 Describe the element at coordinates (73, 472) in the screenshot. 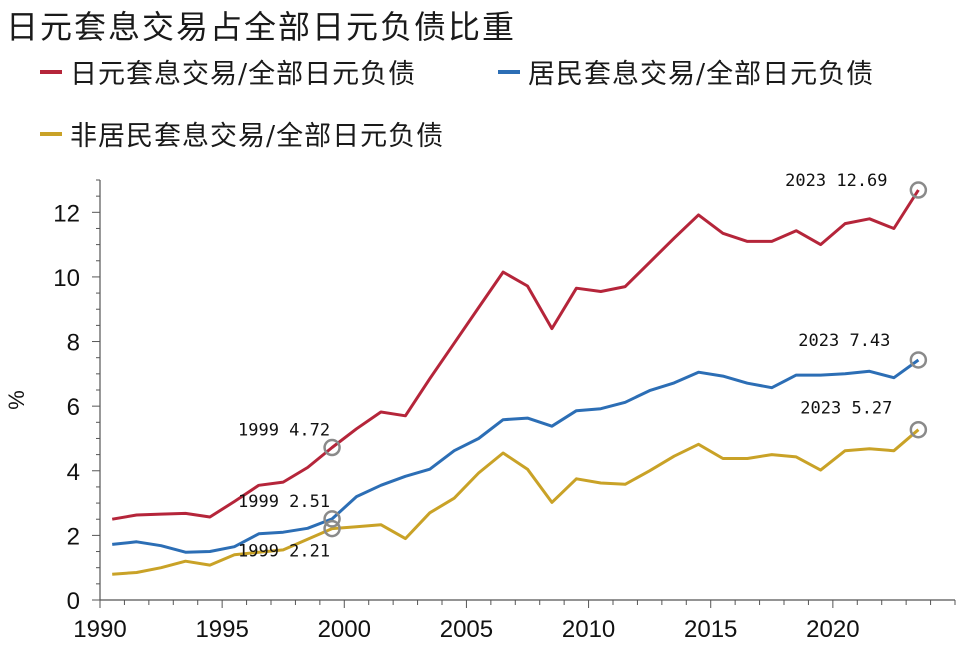

I see `y-tick-label: 4` at that location.